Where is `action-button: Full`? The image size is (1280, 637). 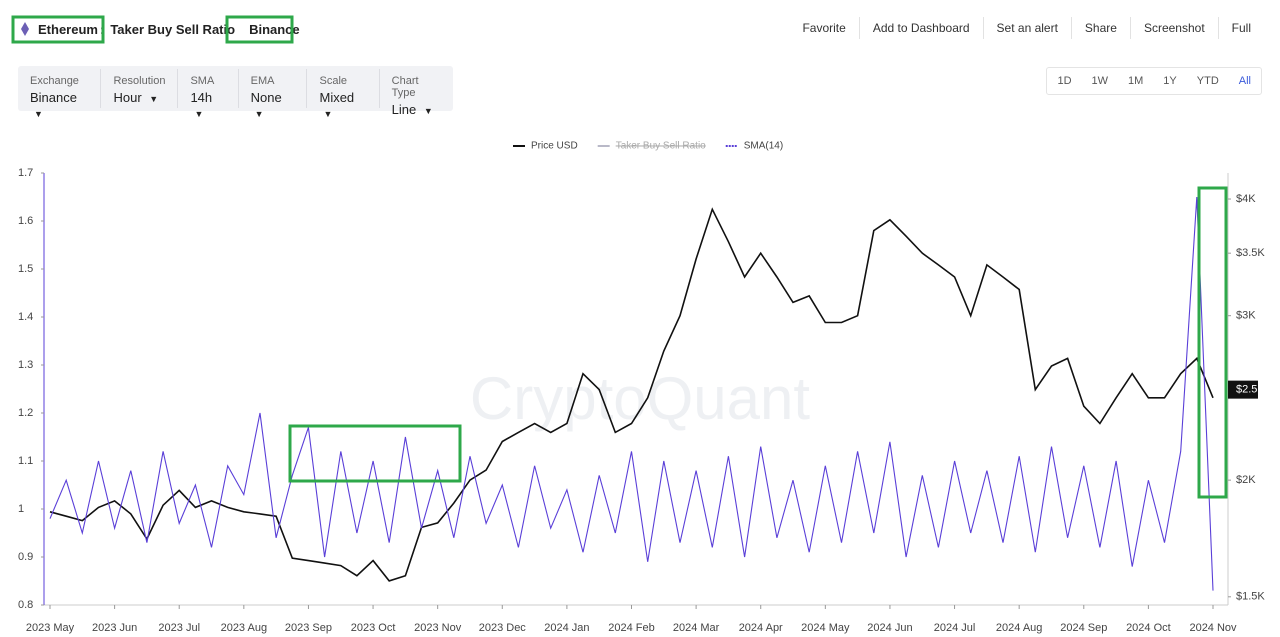
action-button: Full is located at coordinates (1240, 28).